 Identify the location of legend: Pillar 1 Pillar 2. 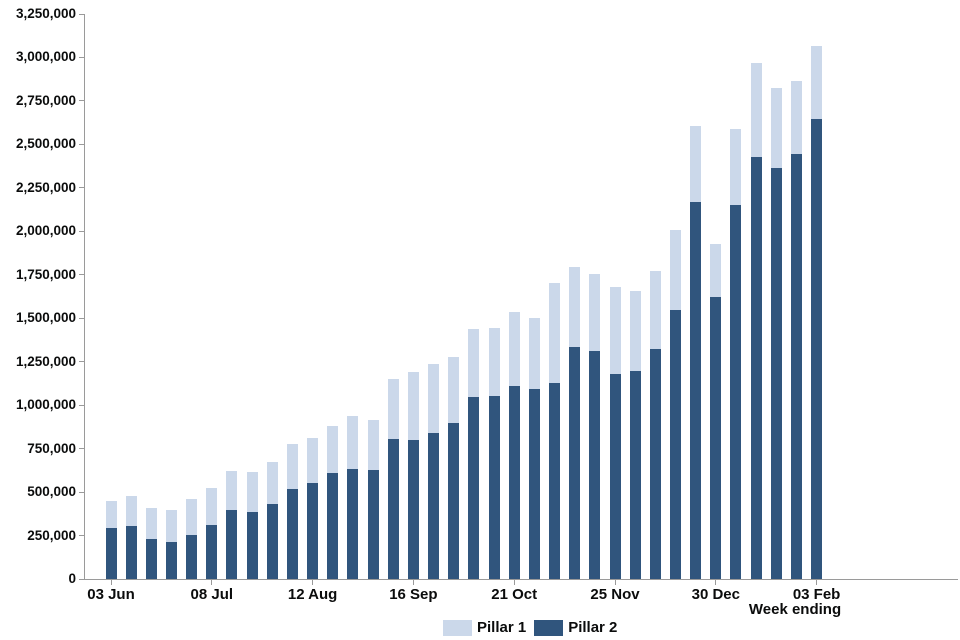
(534, 627).